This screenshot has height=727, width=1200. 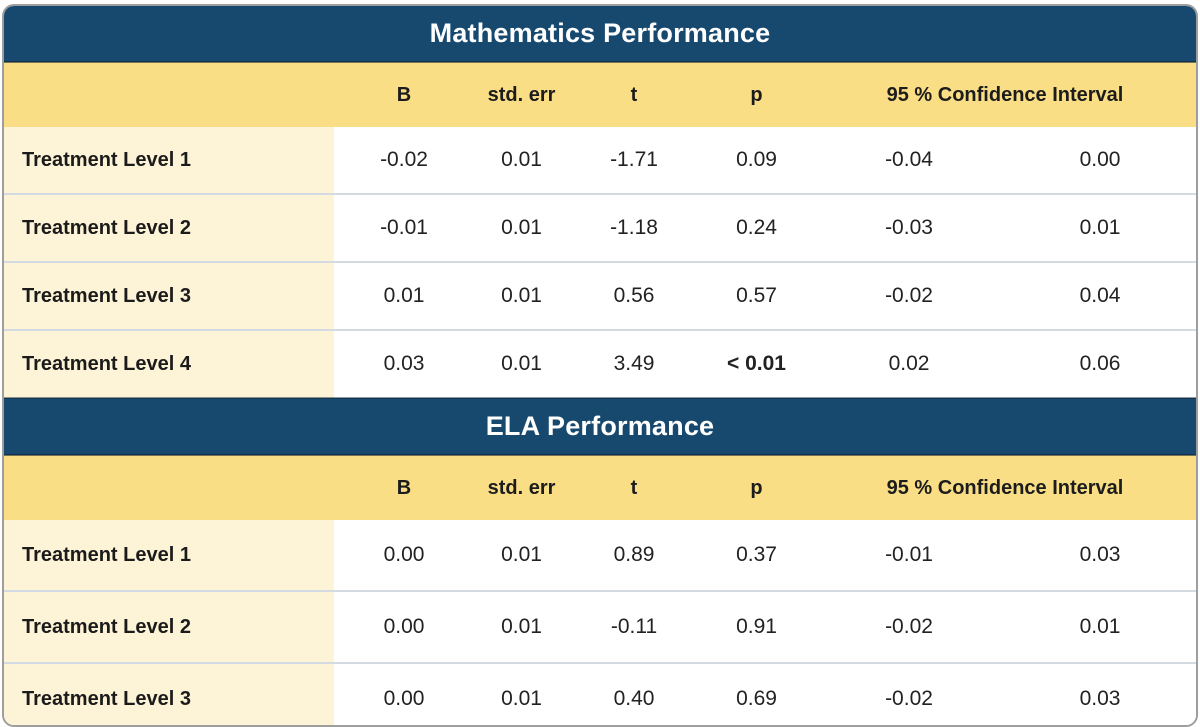 I want to click on cell-b: 0.03, so click(x=404, y=363).